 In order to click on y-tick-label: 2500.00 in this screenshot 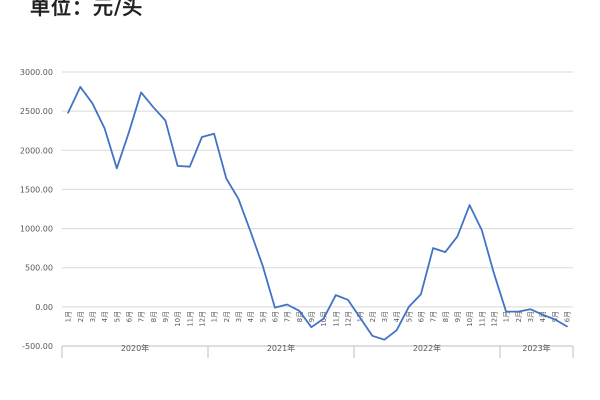, I will do `click(36, 111)`.